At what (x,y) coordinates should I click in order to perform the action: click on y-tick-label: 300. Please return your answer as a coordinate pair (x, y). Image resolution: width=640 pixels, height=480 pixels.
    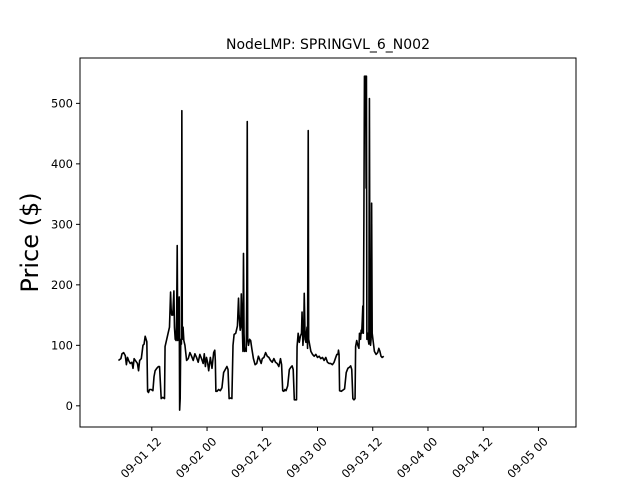
    Looking at the image, I should click on (62, 224).